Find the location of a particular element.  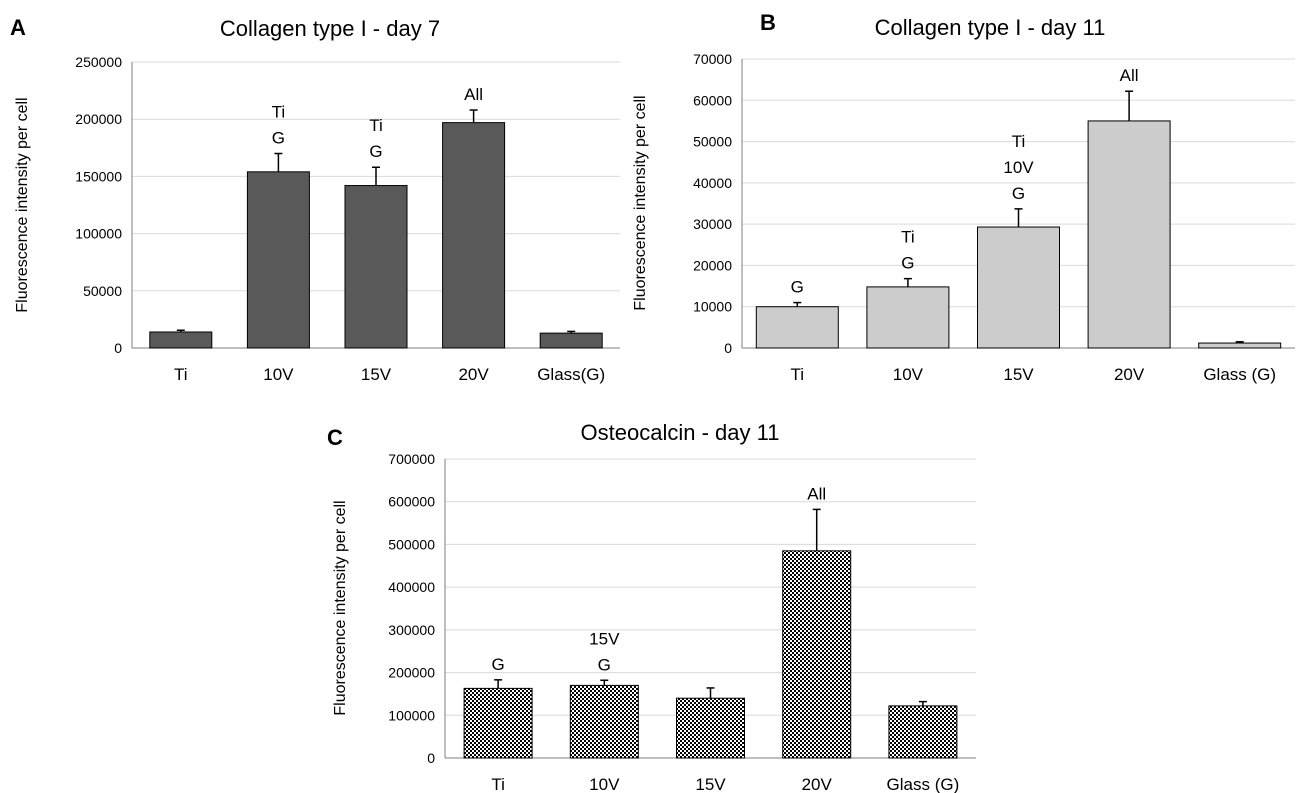

panel-a-y-tick-label: 100000 is located at coordinates (98, 234).